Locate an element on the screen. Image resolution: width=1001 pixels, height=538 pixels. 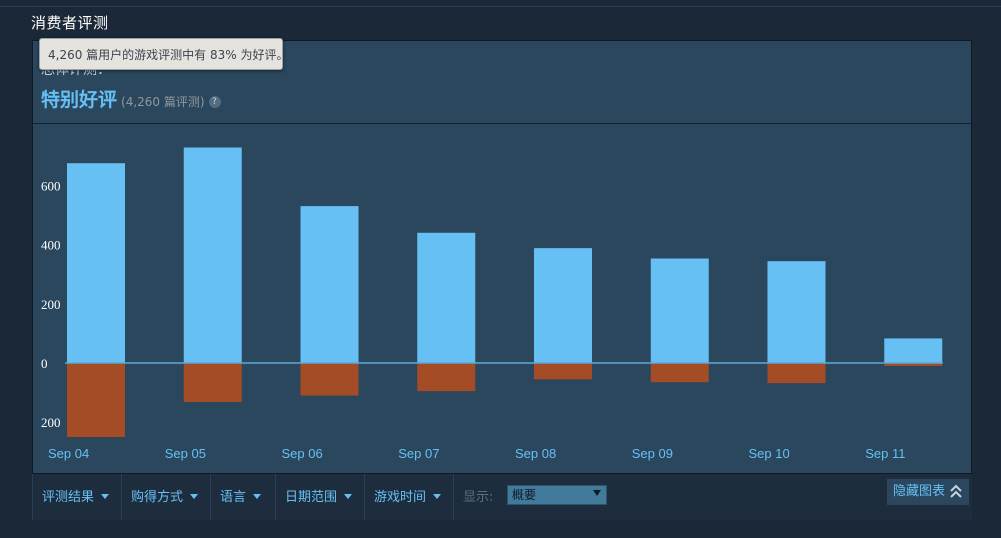
y-tick-label: 600 is located at coordinates (51, 185).